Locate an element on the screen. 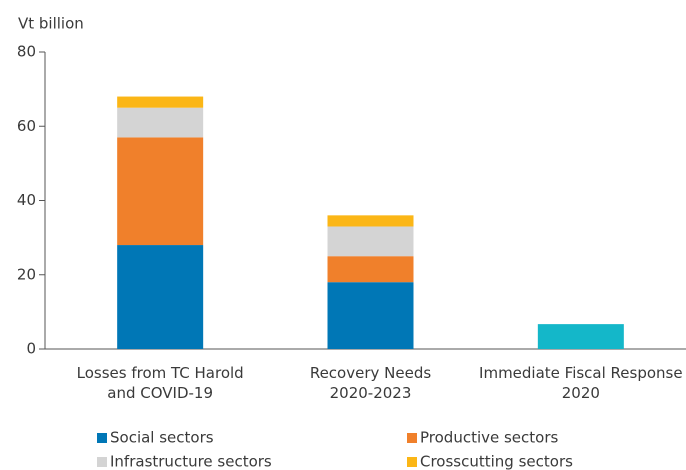 The width and height of the screenshot is (686, 470). y-tick-label: 40 is located at coordinates (26, 200).